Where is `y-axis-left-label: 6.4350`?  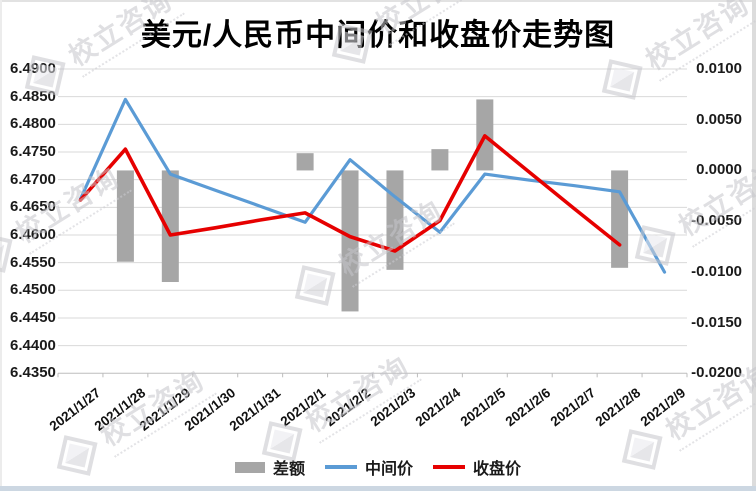
y-axis-left-label: 6.4350 is located at coordinates (33, 373).